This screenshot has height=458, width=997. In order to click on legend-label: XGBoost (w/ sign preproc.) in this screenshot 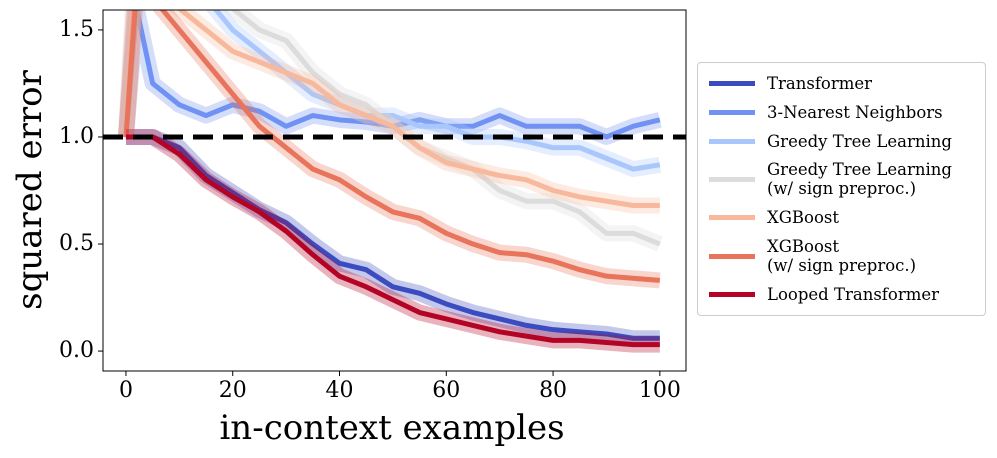, I will do `click(842, 256)`.